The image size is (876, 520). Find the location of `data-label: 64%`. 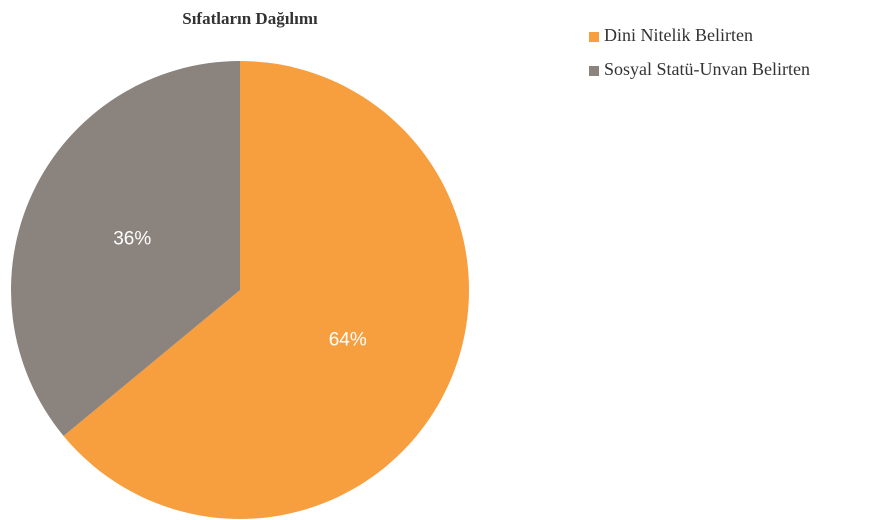

data-label: 64% is located at coordinates (348, 340).